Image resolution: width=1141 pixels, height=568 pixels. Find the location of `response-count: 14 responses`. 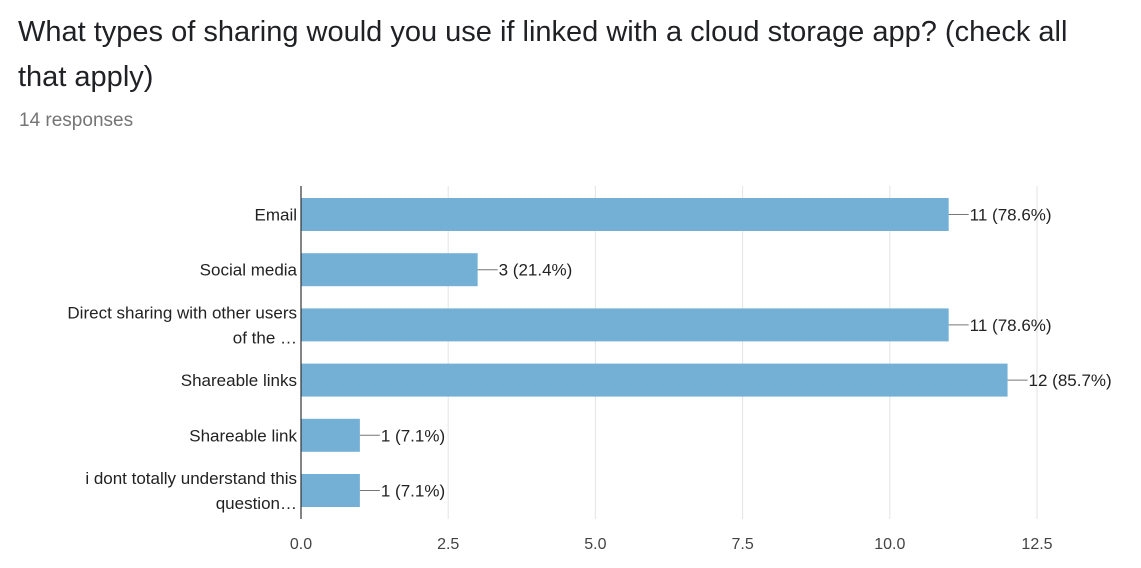

response-count: 14 responses is located at coordinates (76, 120).